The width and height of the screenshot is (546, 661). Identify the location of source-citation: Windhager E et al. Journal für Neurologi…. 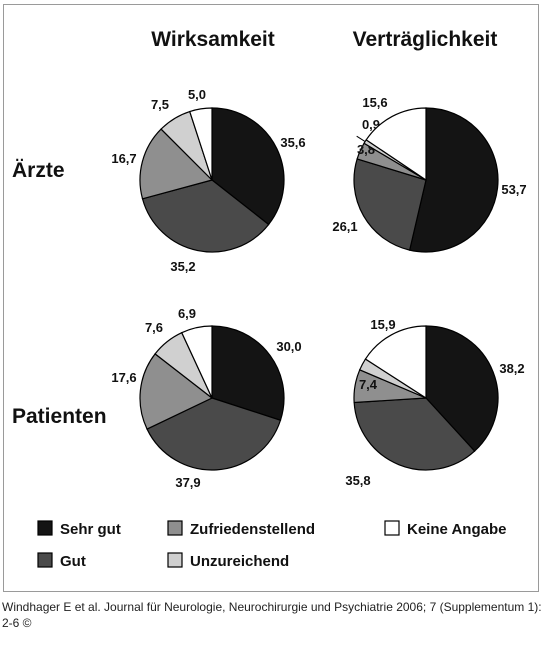
(272, 615).